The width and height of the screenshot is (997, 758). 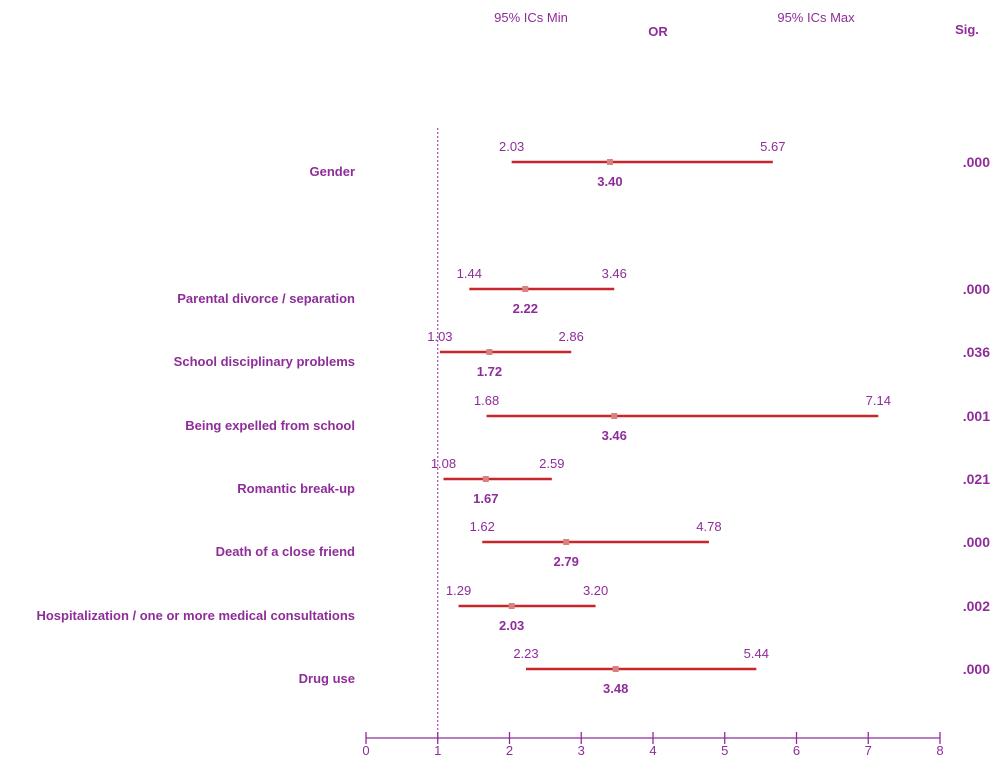 I want to click on ci-max-label: 2.59, so click(x=551, y=463).